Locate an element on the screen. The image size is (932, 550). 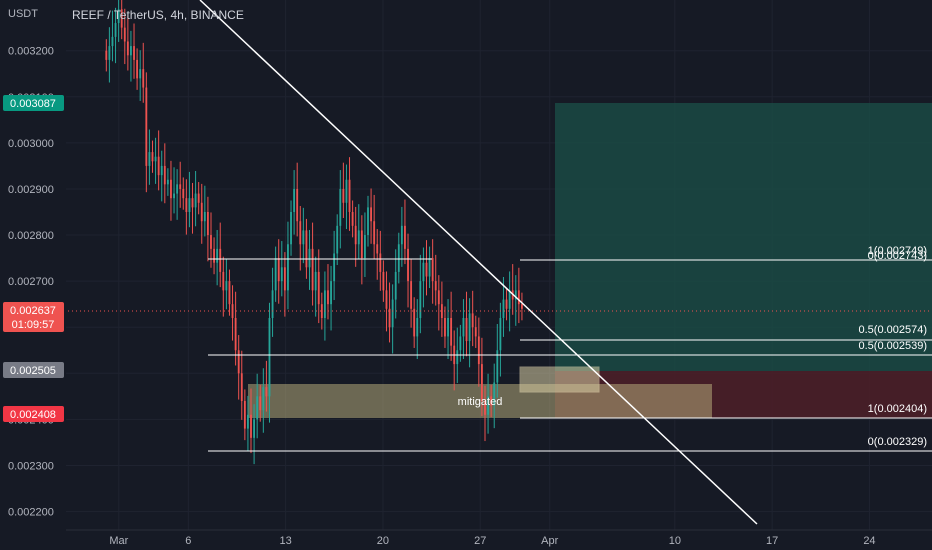
entry-box is located at coordinates (559, 379).